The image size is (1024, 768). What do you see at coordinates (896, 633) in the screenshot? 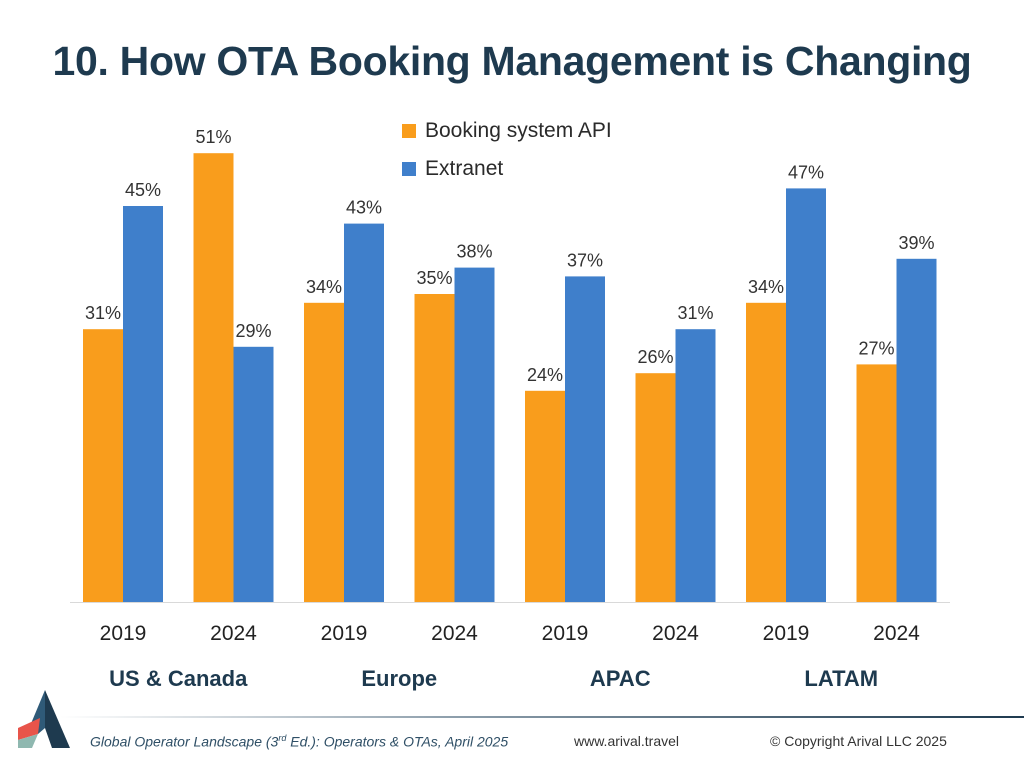
I see `x-tick-label-8: 2024` at bounding box center [896, 633].